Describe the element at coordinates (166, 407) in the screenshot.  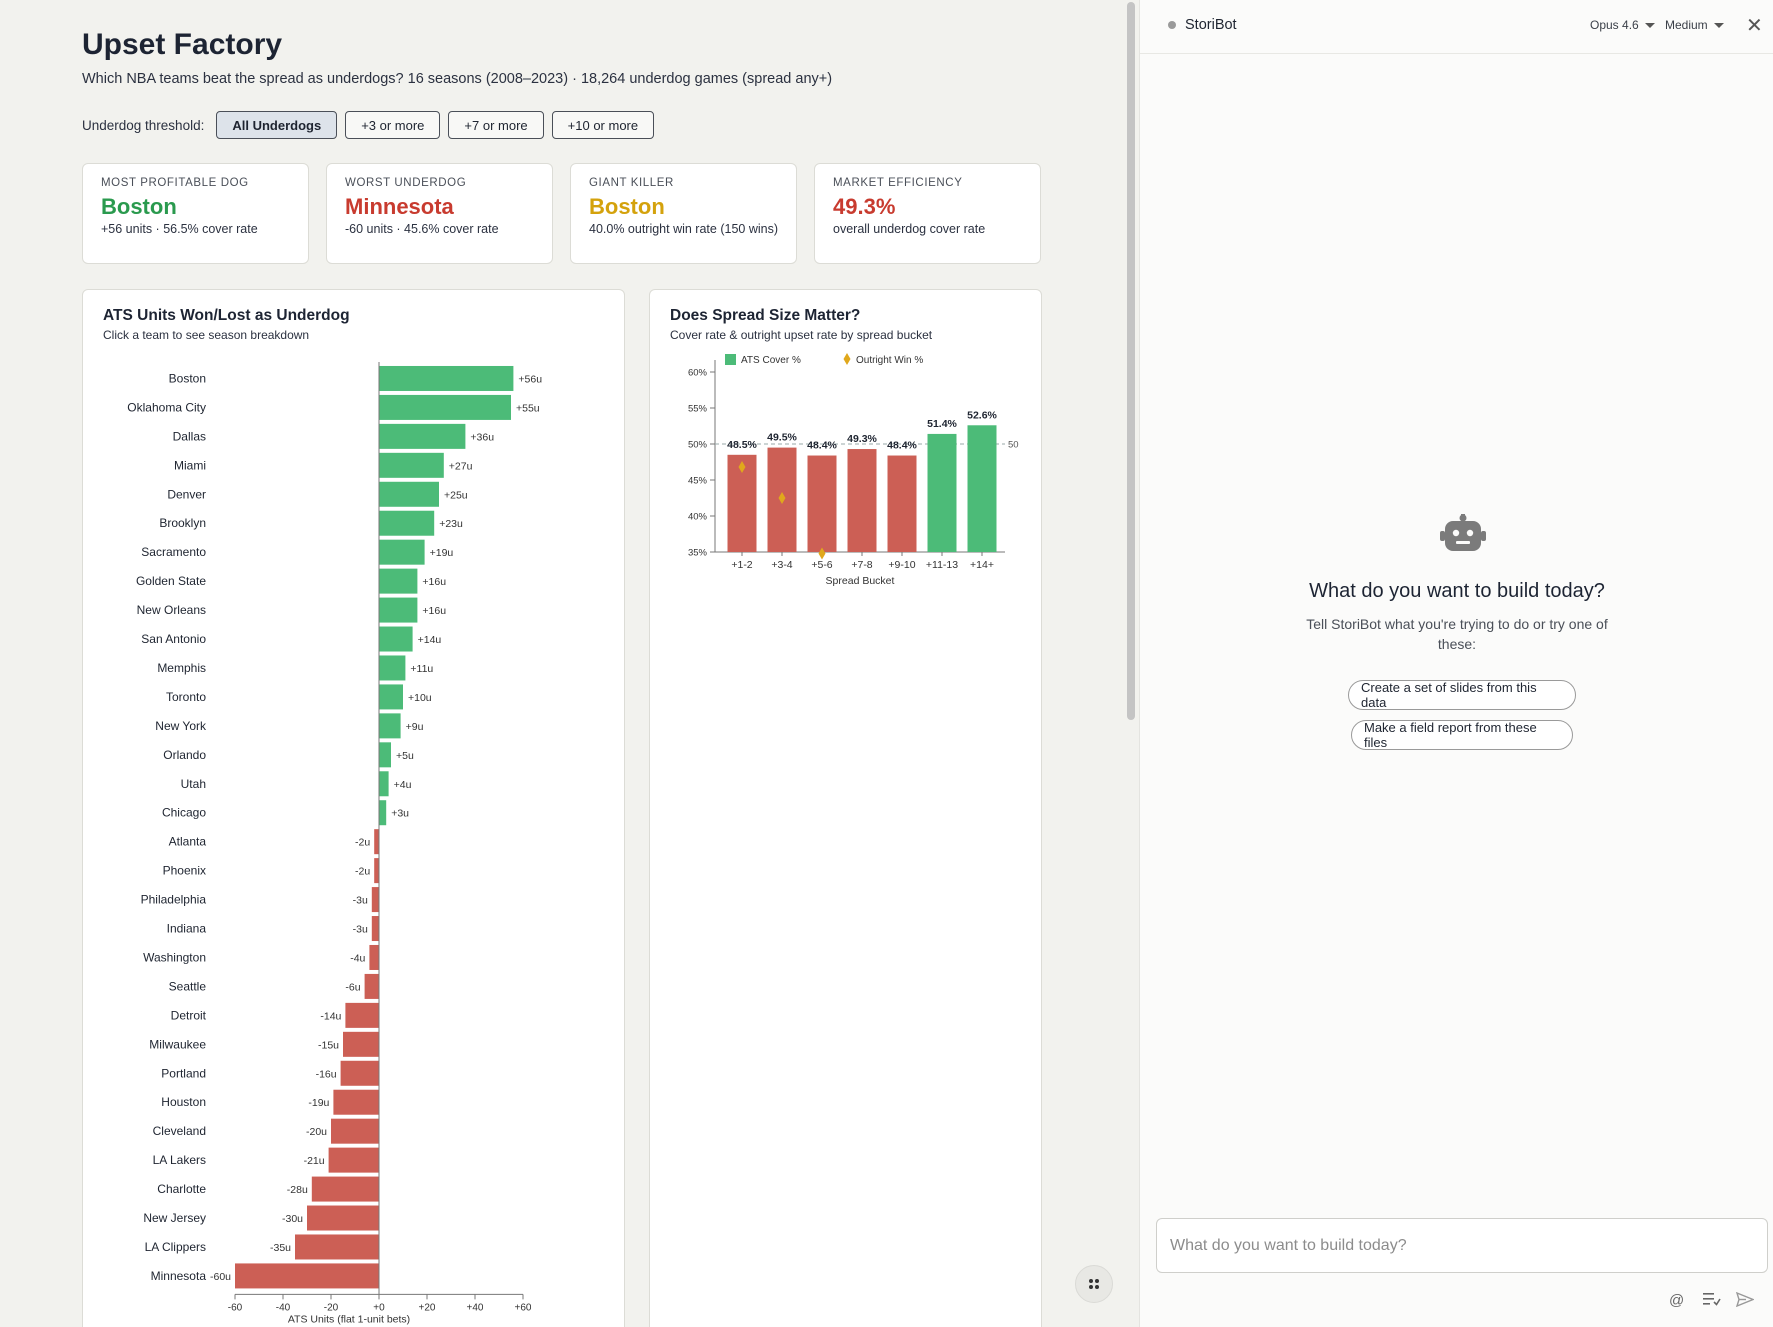
I see `team-label: Oklahoma City` at that location.